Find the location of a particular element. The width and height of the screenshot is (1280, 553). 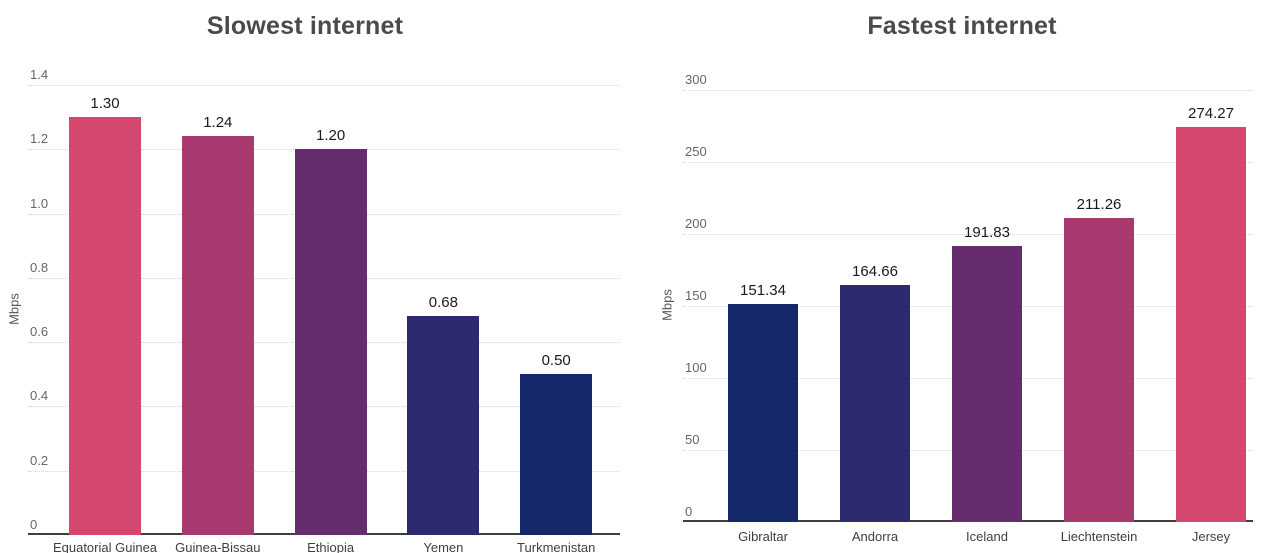

x-category-label: Guinea-Bissau is located at coordinates (218, 546).